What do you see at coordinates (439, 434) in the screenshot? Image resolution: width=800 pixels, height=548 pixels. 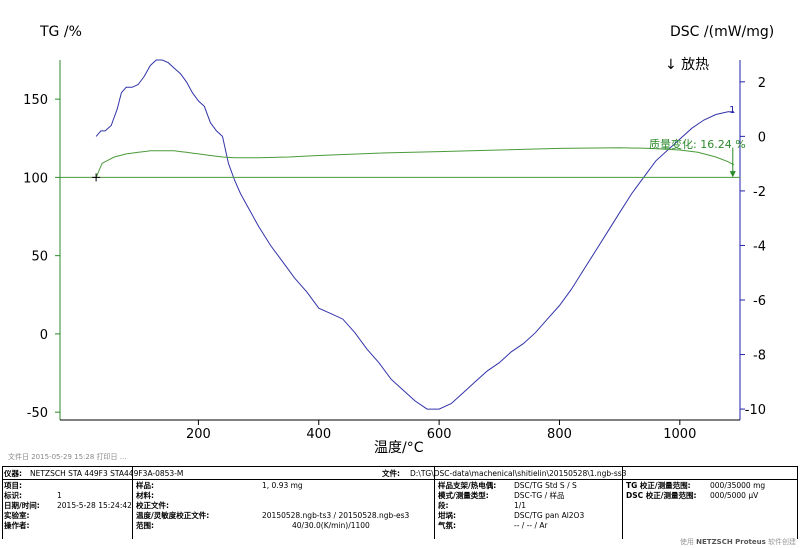 I see `x-tick-label: 600` at bounding box center [439, 434].